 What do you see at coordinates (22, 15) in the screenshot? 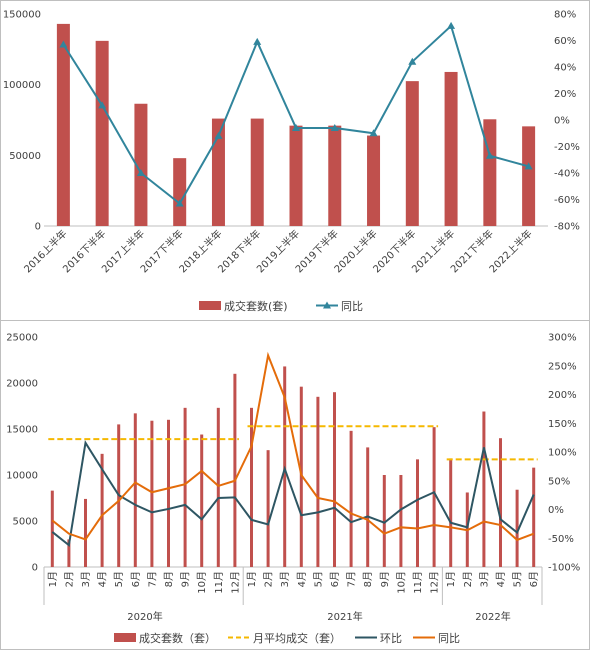
I see `left-tick-label: 150000` at bounding box center [22, 15].